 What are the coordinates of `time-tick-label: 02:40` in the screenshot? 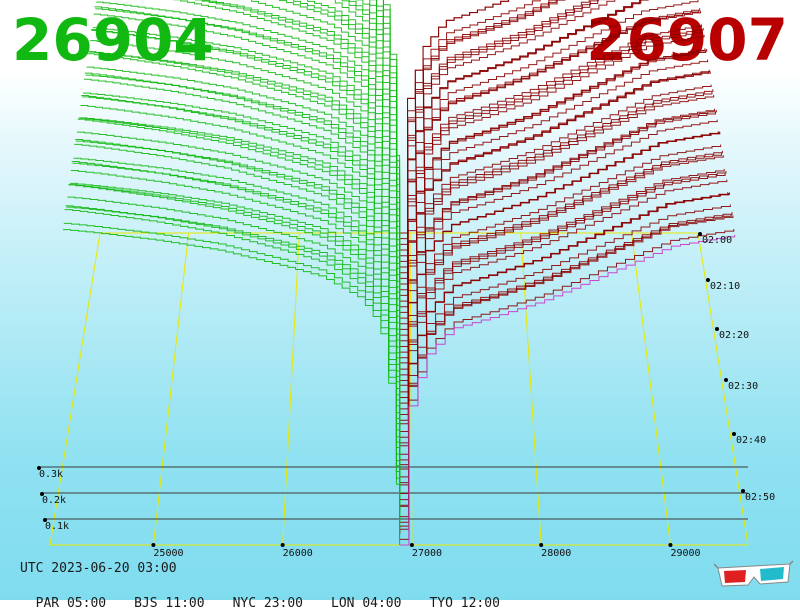 It's located at (751, 440).